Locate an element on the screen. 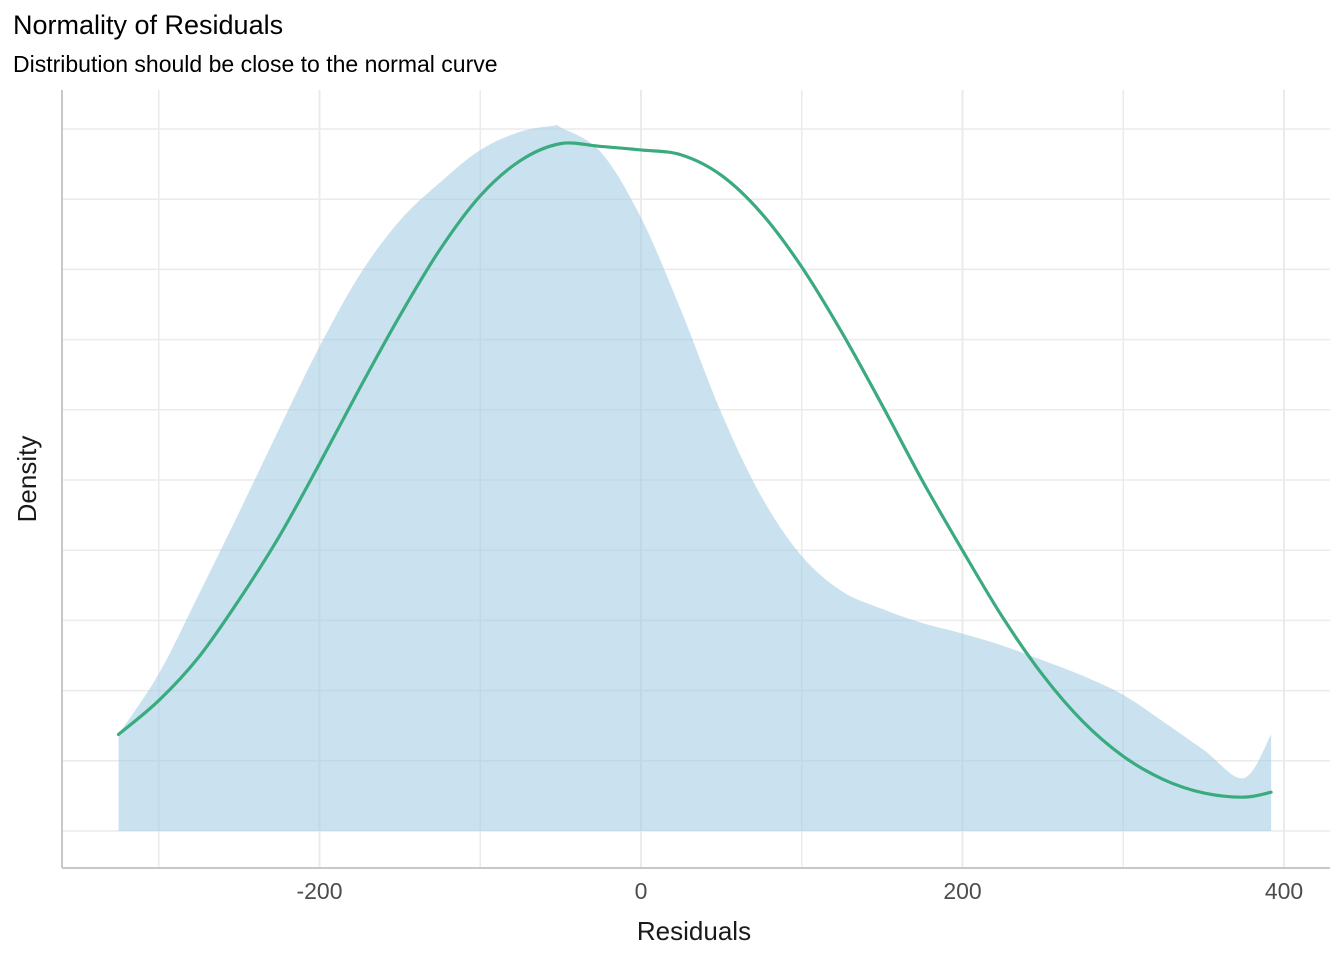 This screenshot has width=1344, height=960. chart-title: Normality of Residuals is located at coordinates (148, 25).